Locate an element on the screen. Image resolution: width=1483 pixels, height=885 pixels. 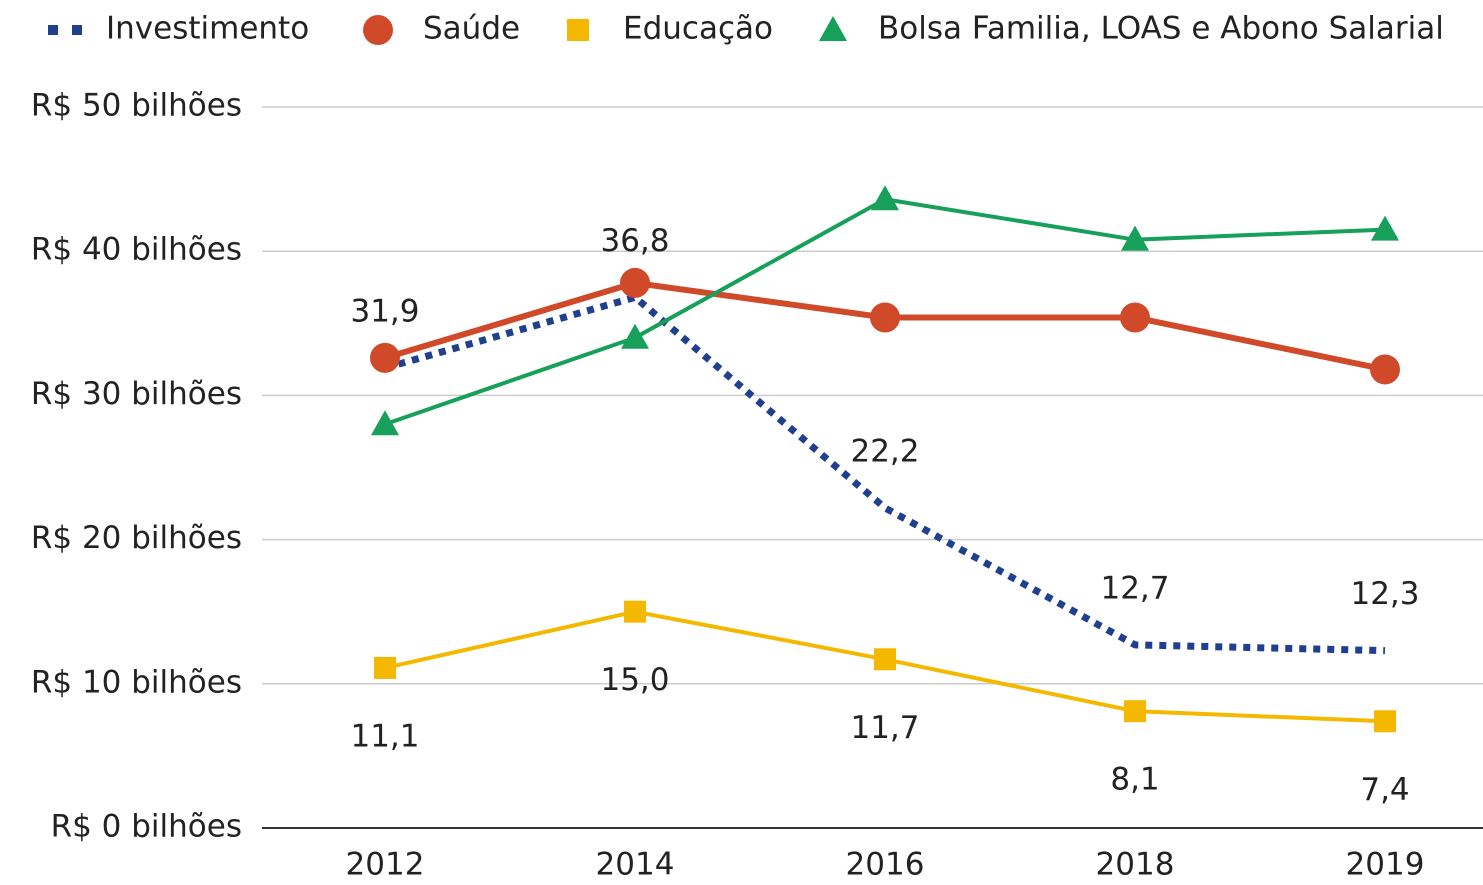
y-tick-label: R$ 10 bilhões is located at coordinates (136, 682).